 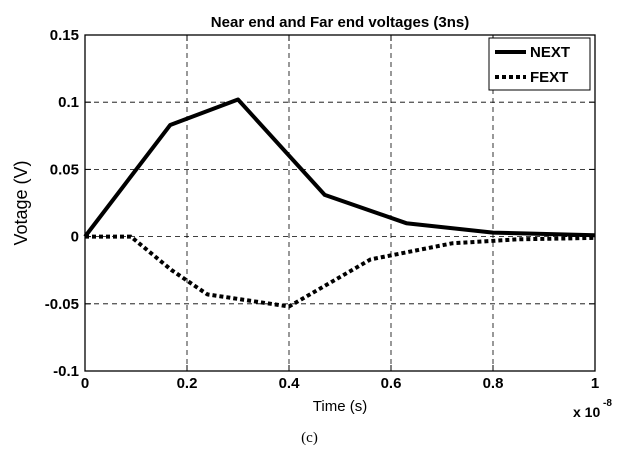 What do you see at coordinates (85, 383) in the screenshot?
I see `x-tick-label: 0` at bounding box center [85, 383].